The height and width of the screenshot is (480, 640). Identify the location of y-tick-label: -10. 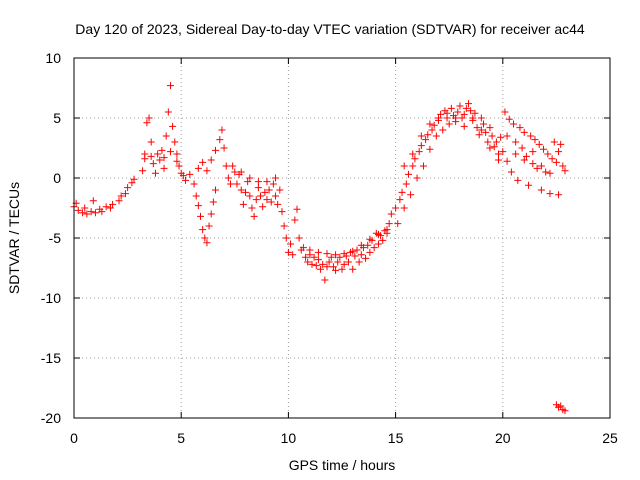
(51, 298).